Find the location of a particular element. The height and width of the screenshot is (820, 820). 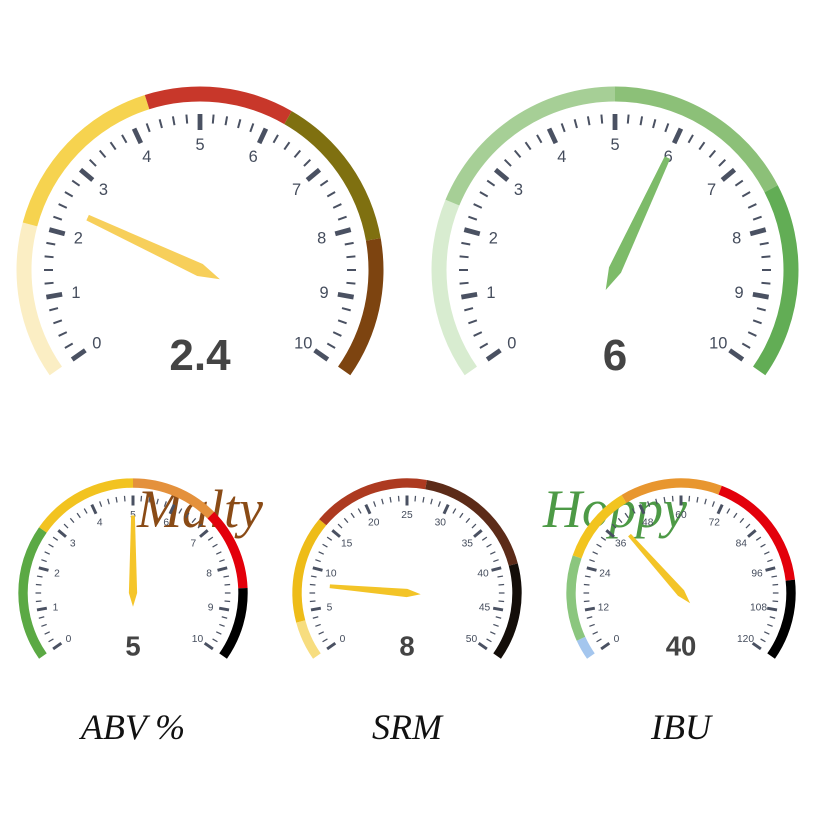

gauge-srm-ticks is located at coordinates (407, 573).